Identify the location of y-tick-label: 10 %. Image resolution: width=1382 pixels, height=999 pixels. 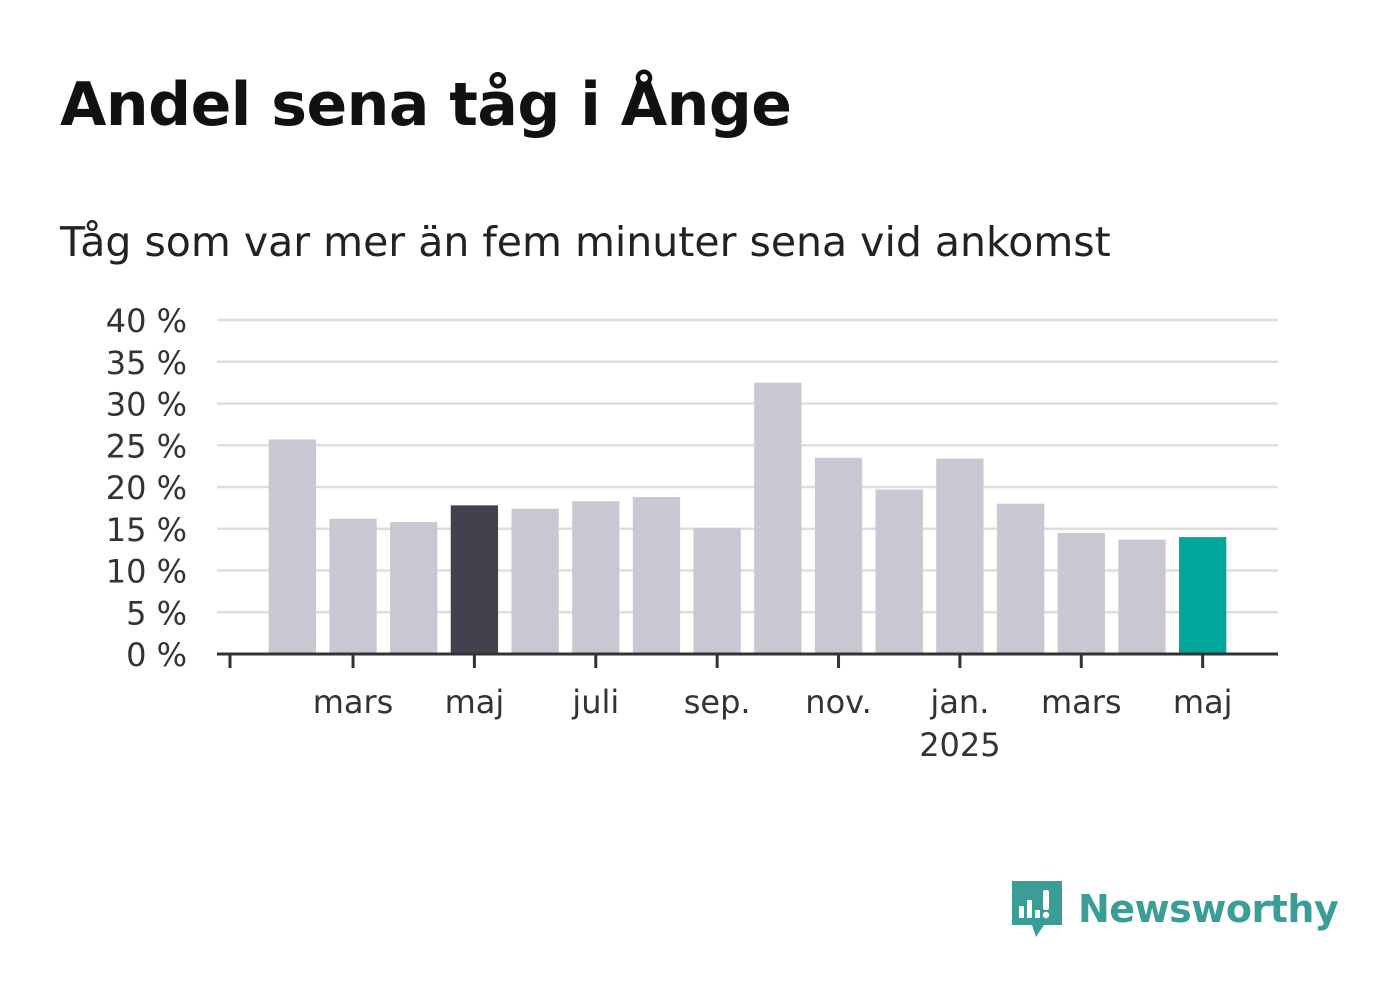
(146, 572).